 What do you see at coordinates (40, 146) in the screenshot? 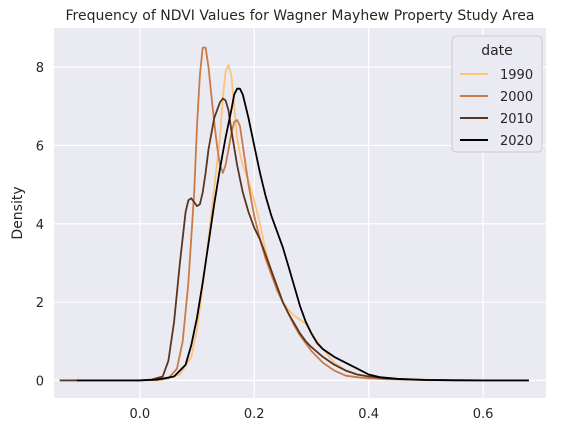
I see `y-tick-label: 6` at bounding box center [40, 146].